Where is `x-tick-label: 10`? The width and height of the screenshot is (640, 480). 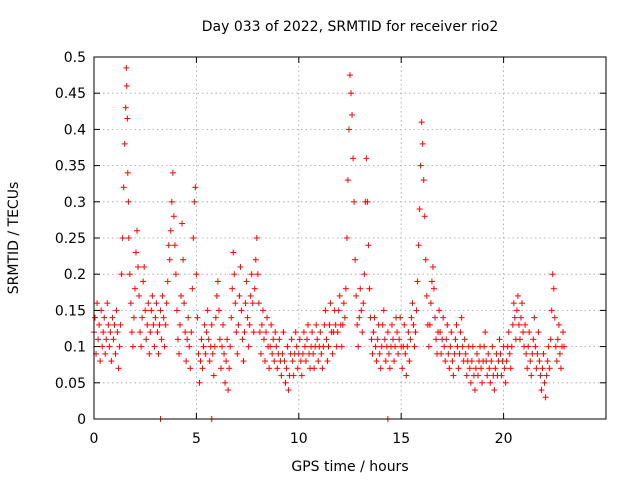
x-tick-label: 10 is located at coordinates (299, 439).